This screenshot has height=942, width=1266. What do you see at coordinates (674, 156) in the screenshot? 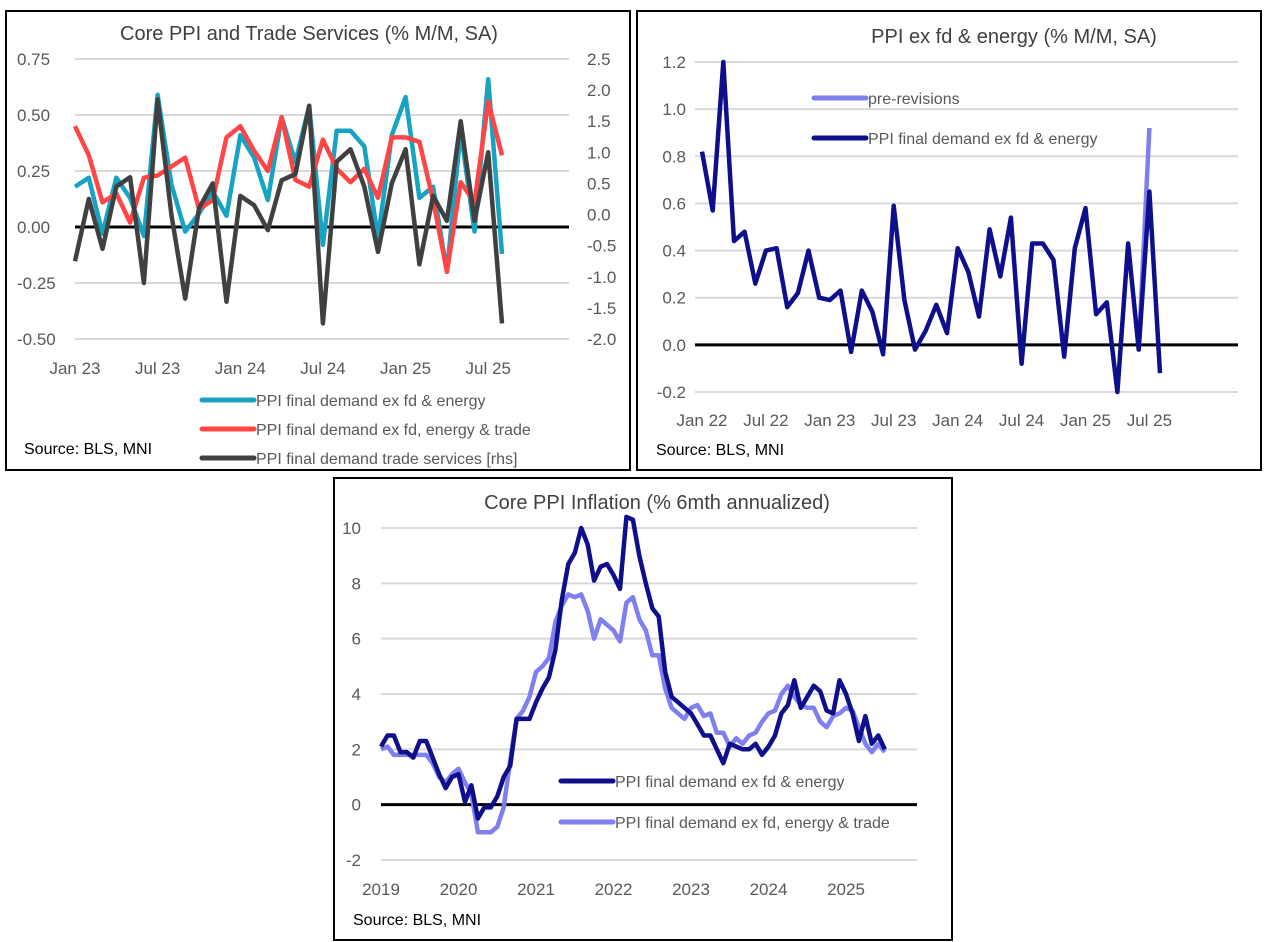
I see `chart2-ytick: 0.8` at bounding box center [674, 156].